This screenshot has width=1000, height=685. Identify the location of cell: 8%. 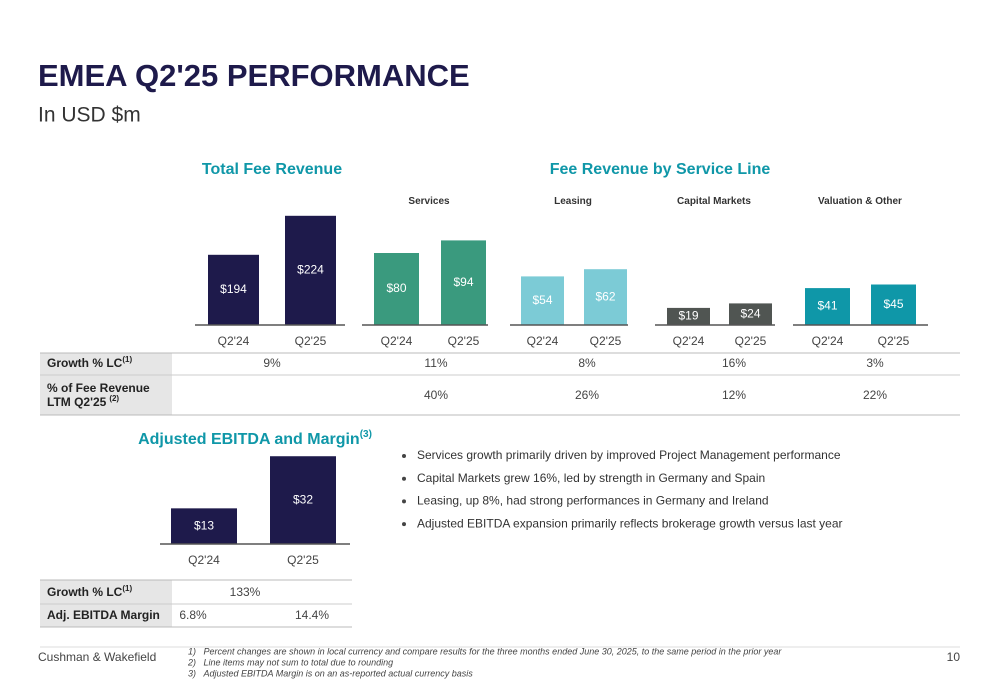
(587, 363).